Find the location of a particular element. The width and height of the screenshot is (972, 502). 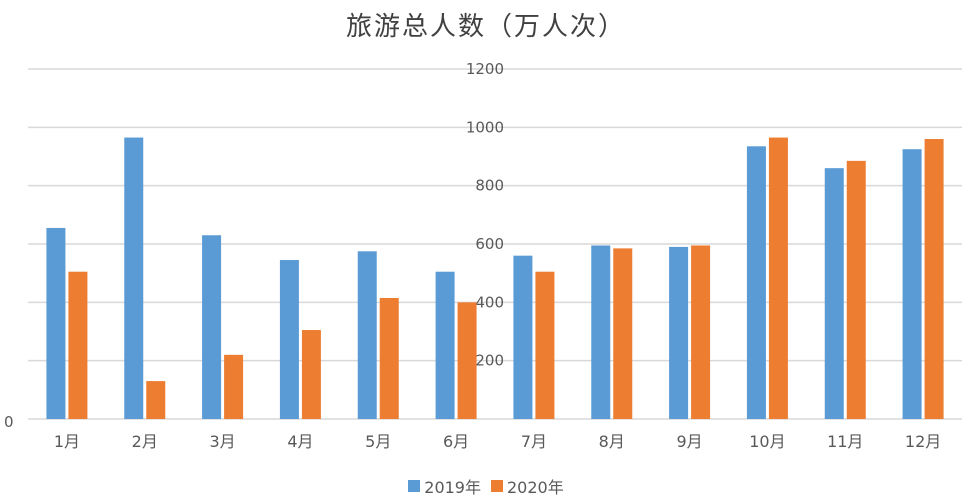

bar-2019年-12月 is located at coordinates (912, 284).